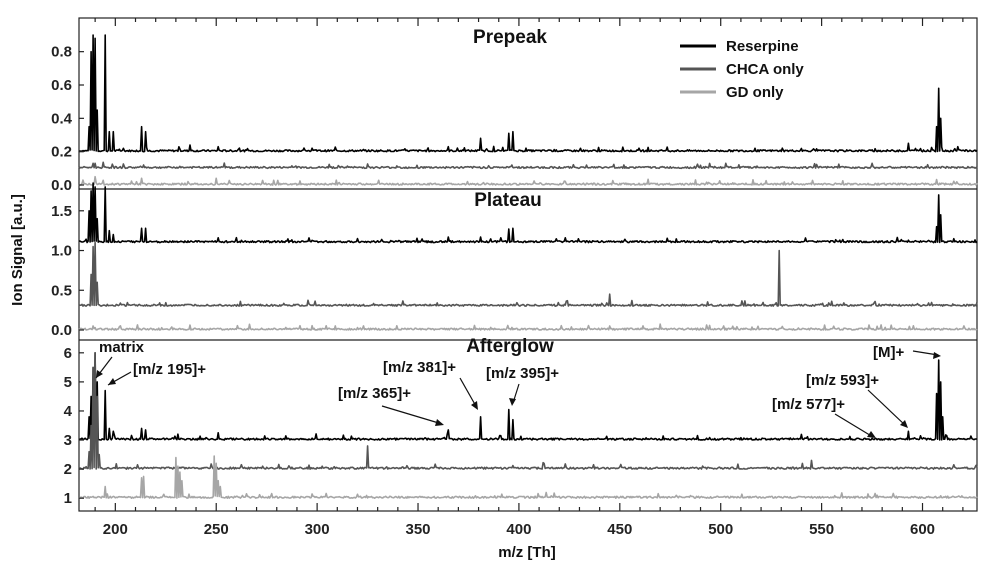 The width and height of the screenshot is (981, 563). I want to click on annotation-mz577-arrowhead, so click(871, 434).